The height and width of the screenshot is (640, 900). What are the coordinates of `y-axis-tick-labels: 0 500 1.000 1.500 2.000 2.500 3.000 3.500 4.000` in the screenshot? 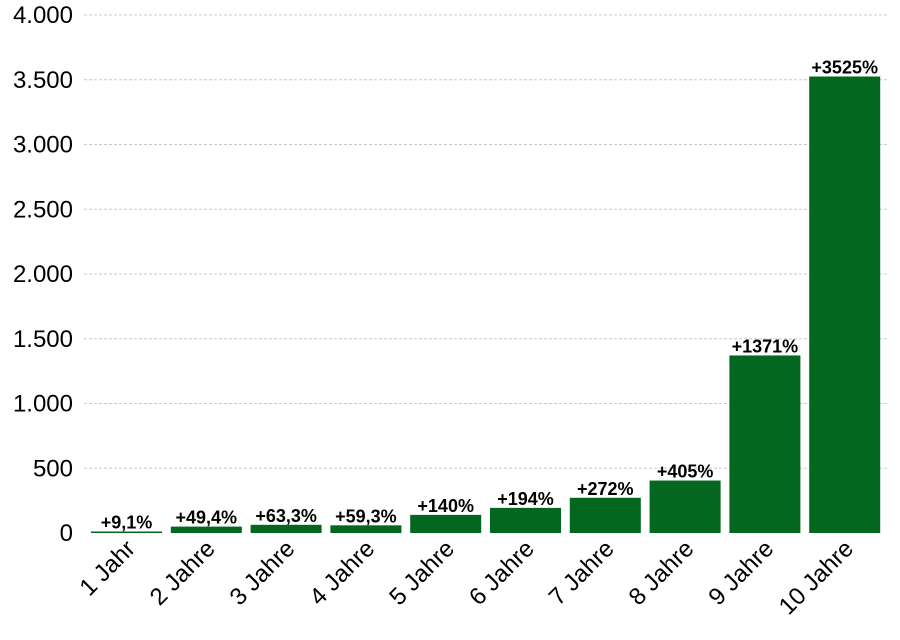 It's located at (43, 274).